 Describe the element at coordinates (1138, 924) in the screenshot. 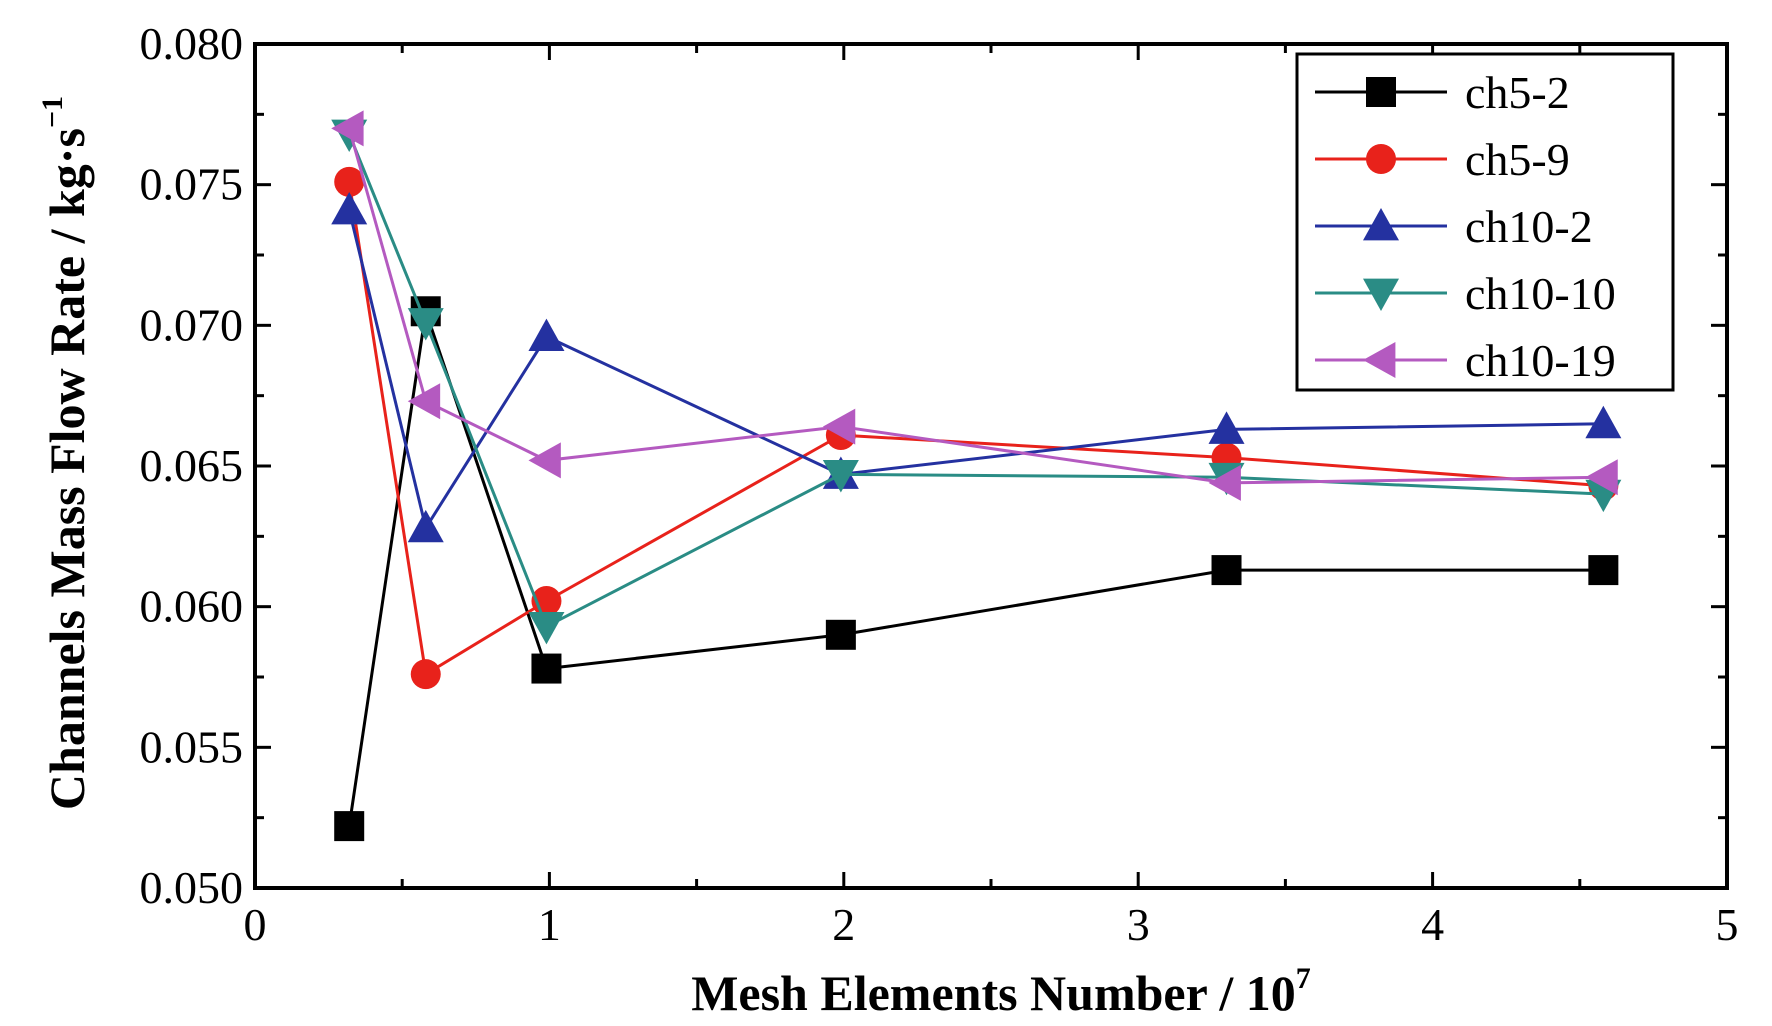

I see `x-tick-label: 3` at that location.